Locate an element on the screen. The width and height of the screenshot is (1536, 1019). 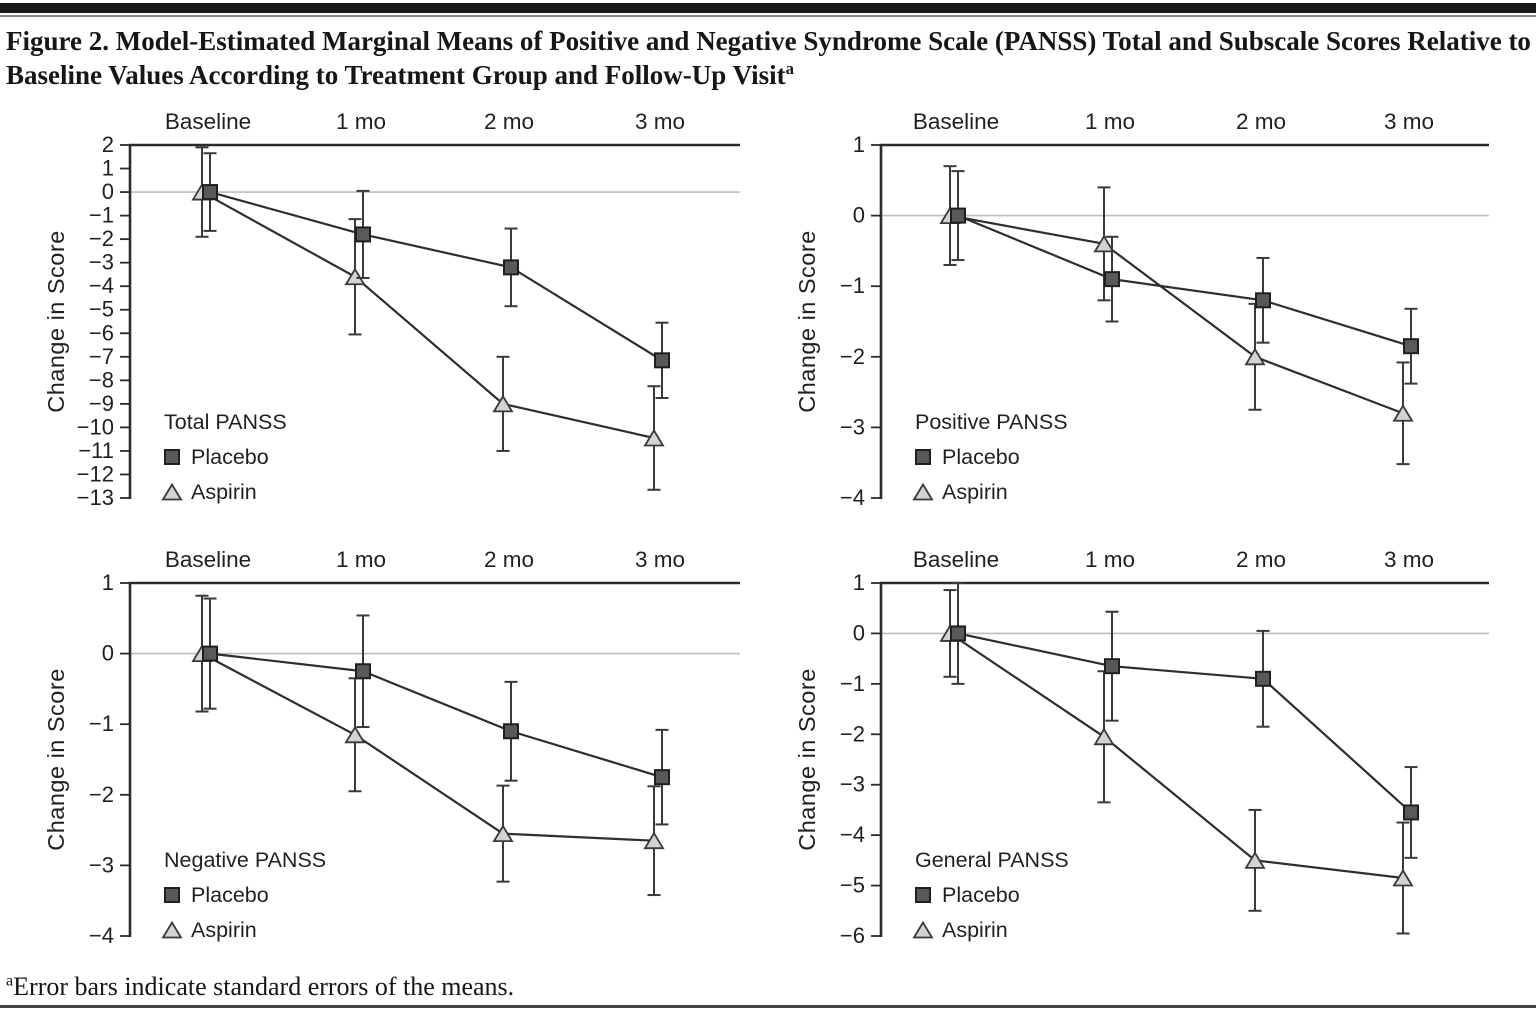
title-superscript: a is located at coordinates (789, 69).